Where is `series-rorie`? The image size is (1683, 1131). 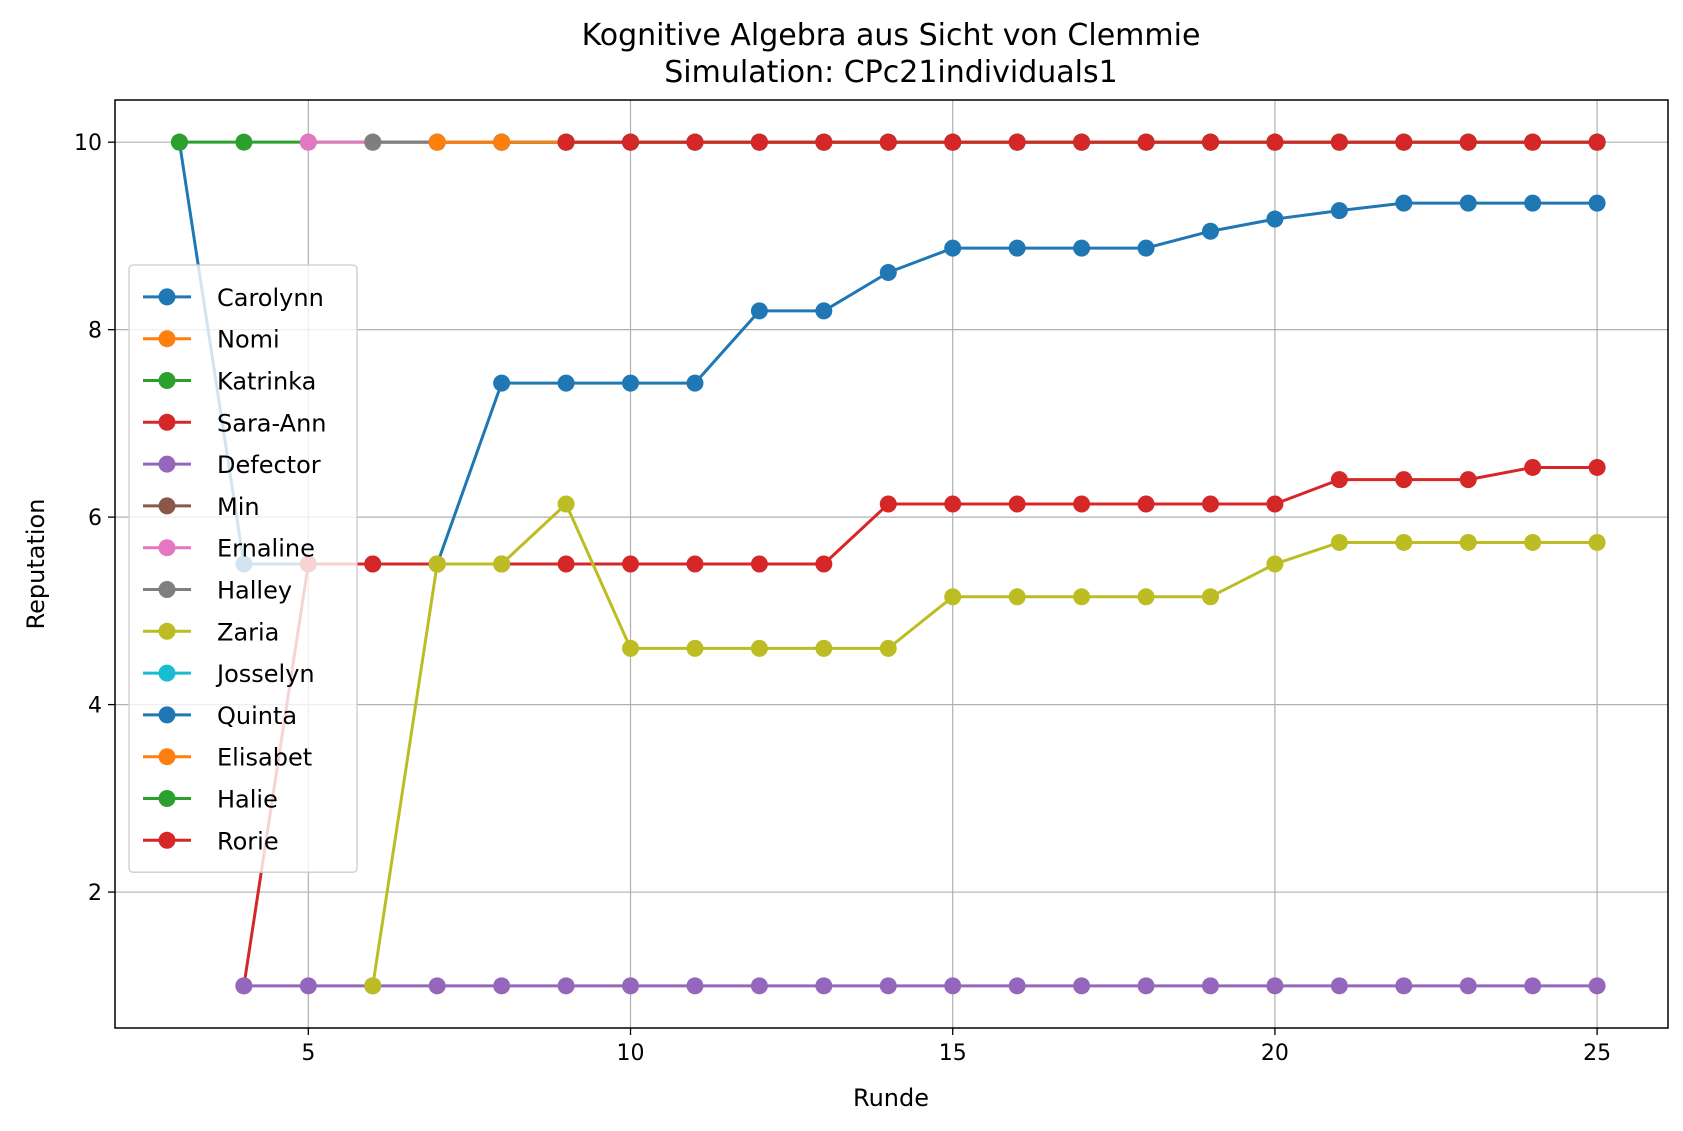
series-rorie is located at coordinates (1081, 142).